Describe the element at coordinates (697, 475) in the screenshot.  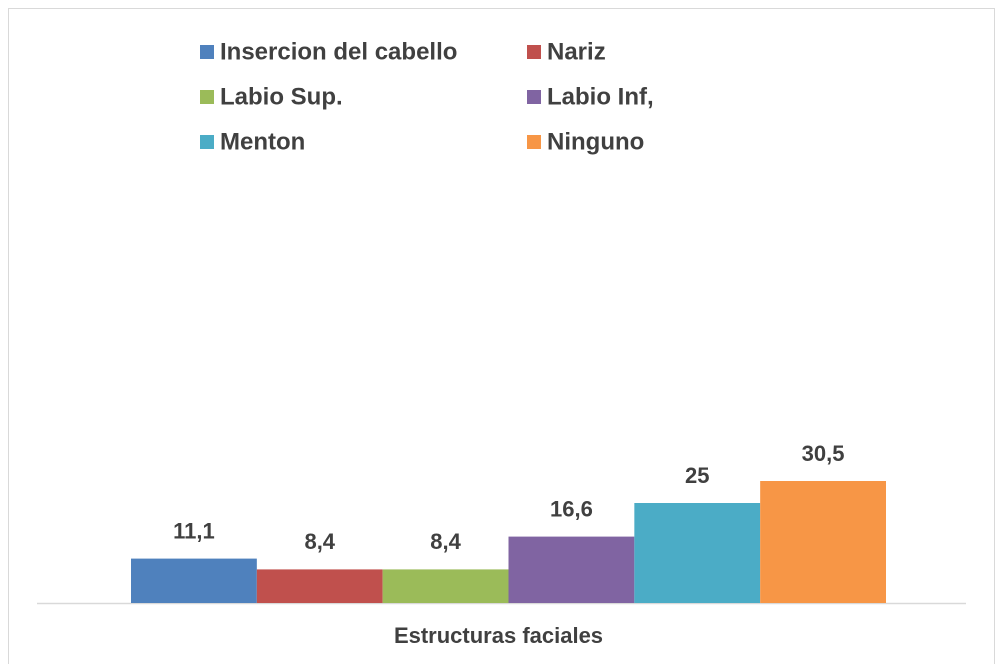
I see `value-label: 25` at that location.